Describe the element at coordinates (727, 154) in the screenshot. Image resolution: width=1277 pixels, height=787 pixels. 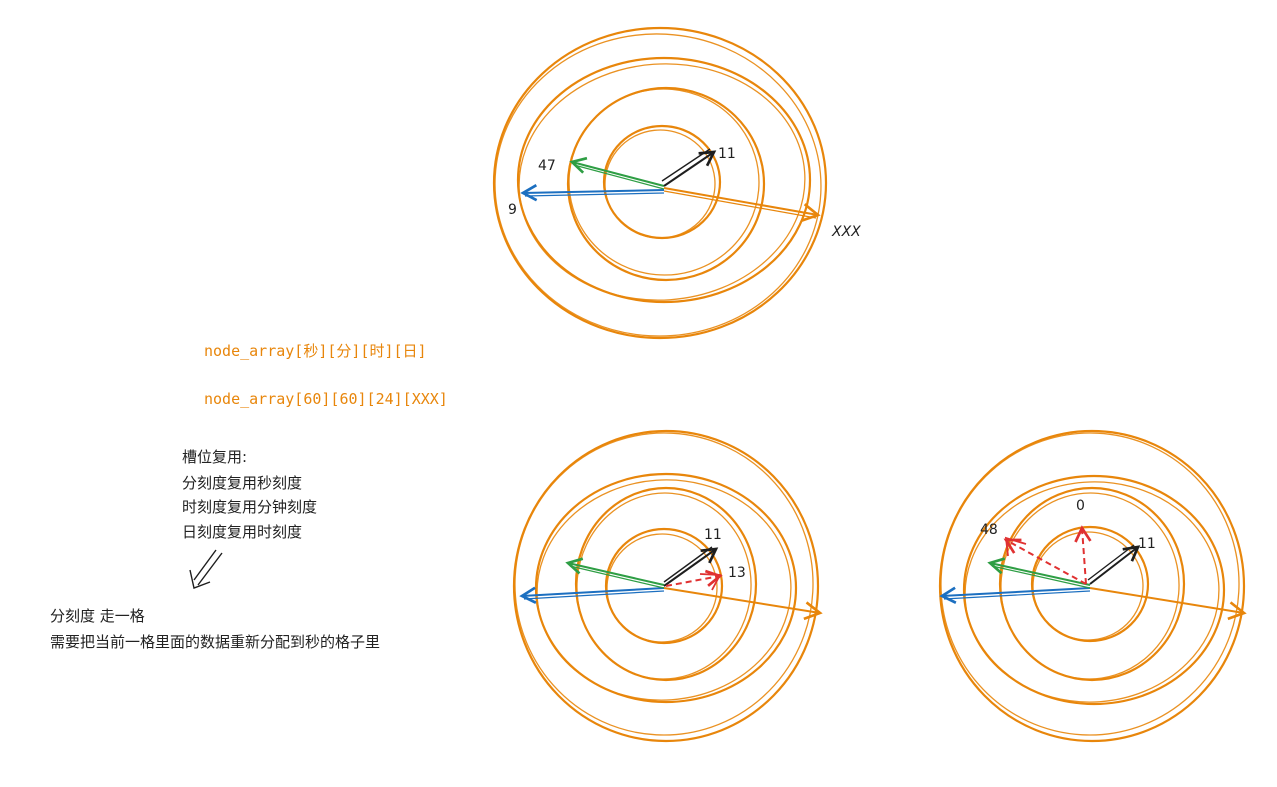
I see `top-label-inner: 11` at that location.